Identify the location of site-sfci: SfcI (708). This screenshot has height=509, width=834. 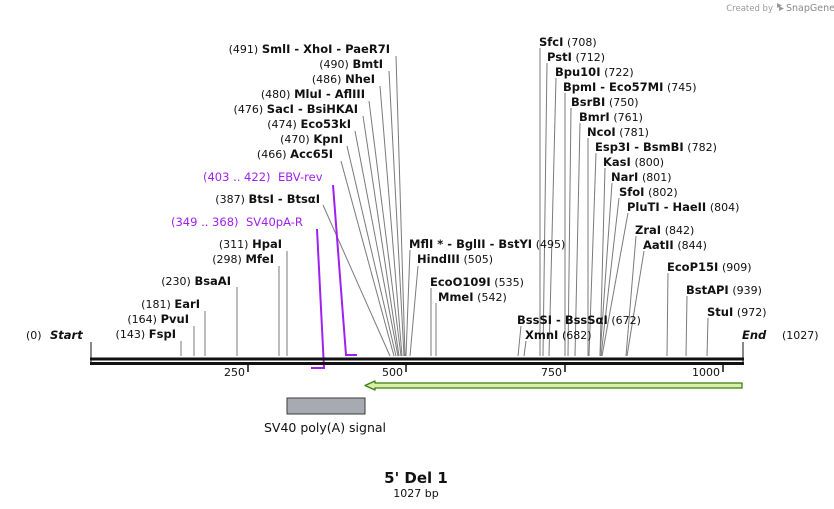
(568, 42).